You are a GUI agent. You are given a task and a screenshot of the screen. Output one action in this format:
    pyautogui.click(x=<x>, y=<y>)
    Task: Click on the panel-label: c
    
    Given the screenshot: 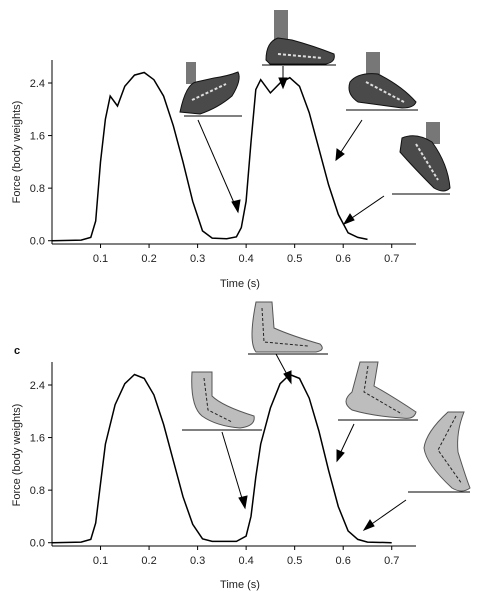 What is the action you would take?
    pyautogui.click(x=17, y=351)
    